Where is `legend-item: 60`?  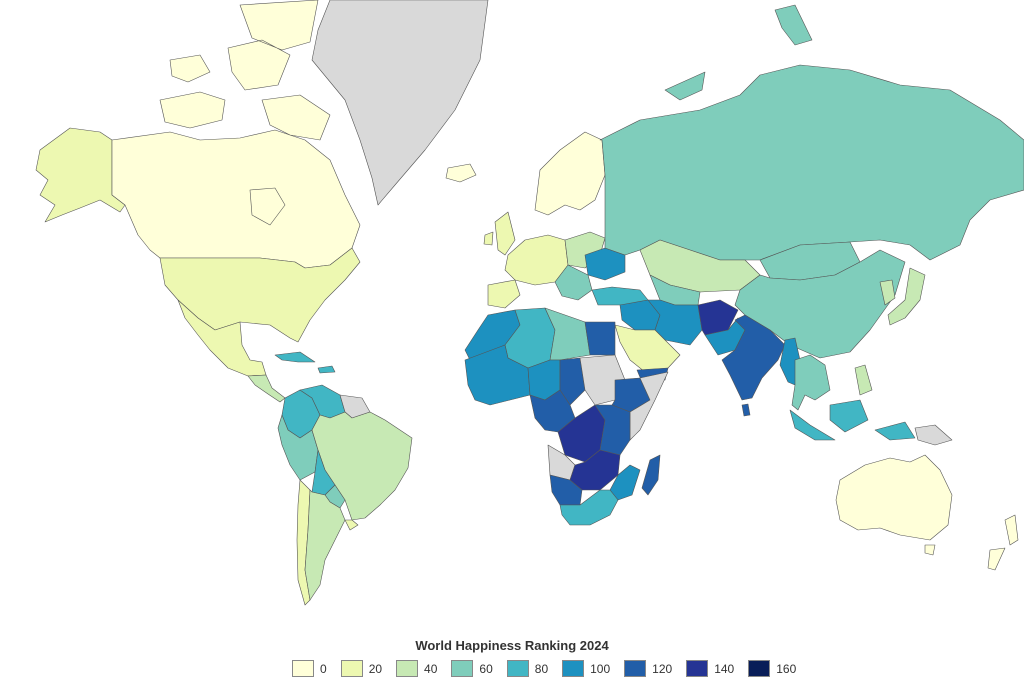
legend-item: 60 is located at coordinates (472, 668).